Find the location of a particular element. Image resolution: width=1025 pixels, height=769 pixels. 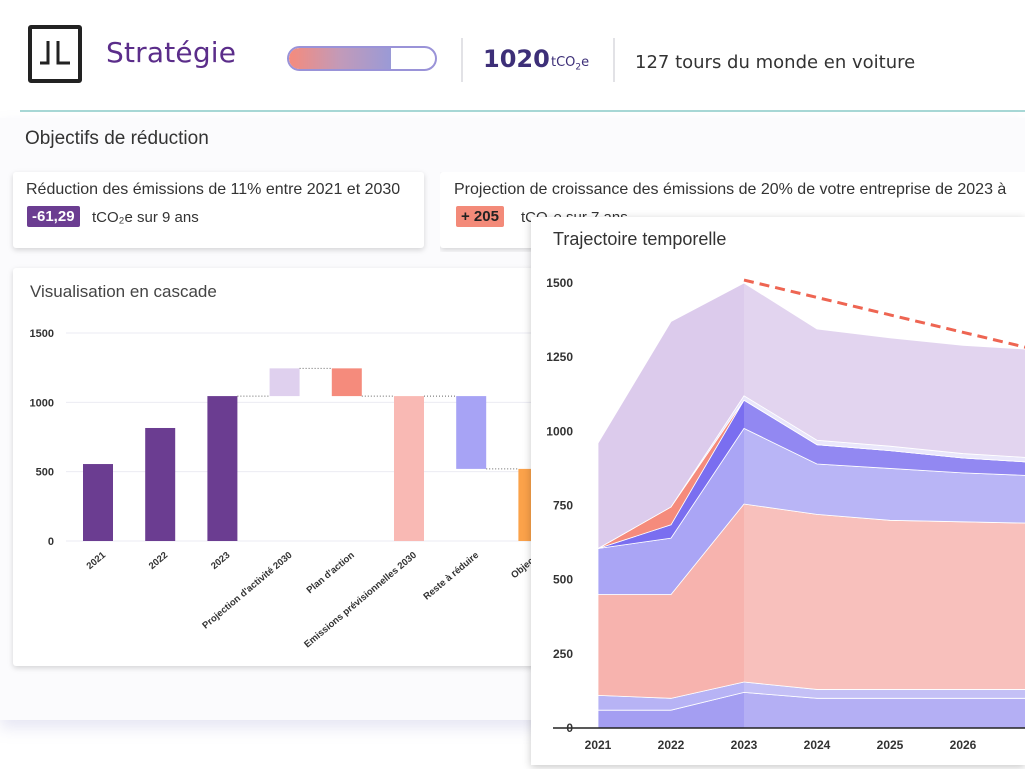

trajectory-ytick-label: 750 is located at coordinates (563, 506).